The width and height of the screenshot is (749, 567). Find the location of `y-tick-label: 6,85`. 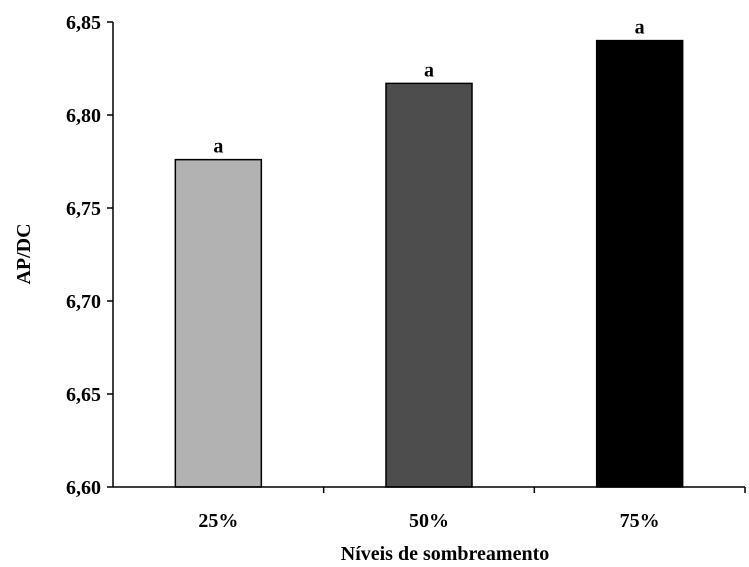

y-tick-label: 6,85 is located at coordinates (83, 23).